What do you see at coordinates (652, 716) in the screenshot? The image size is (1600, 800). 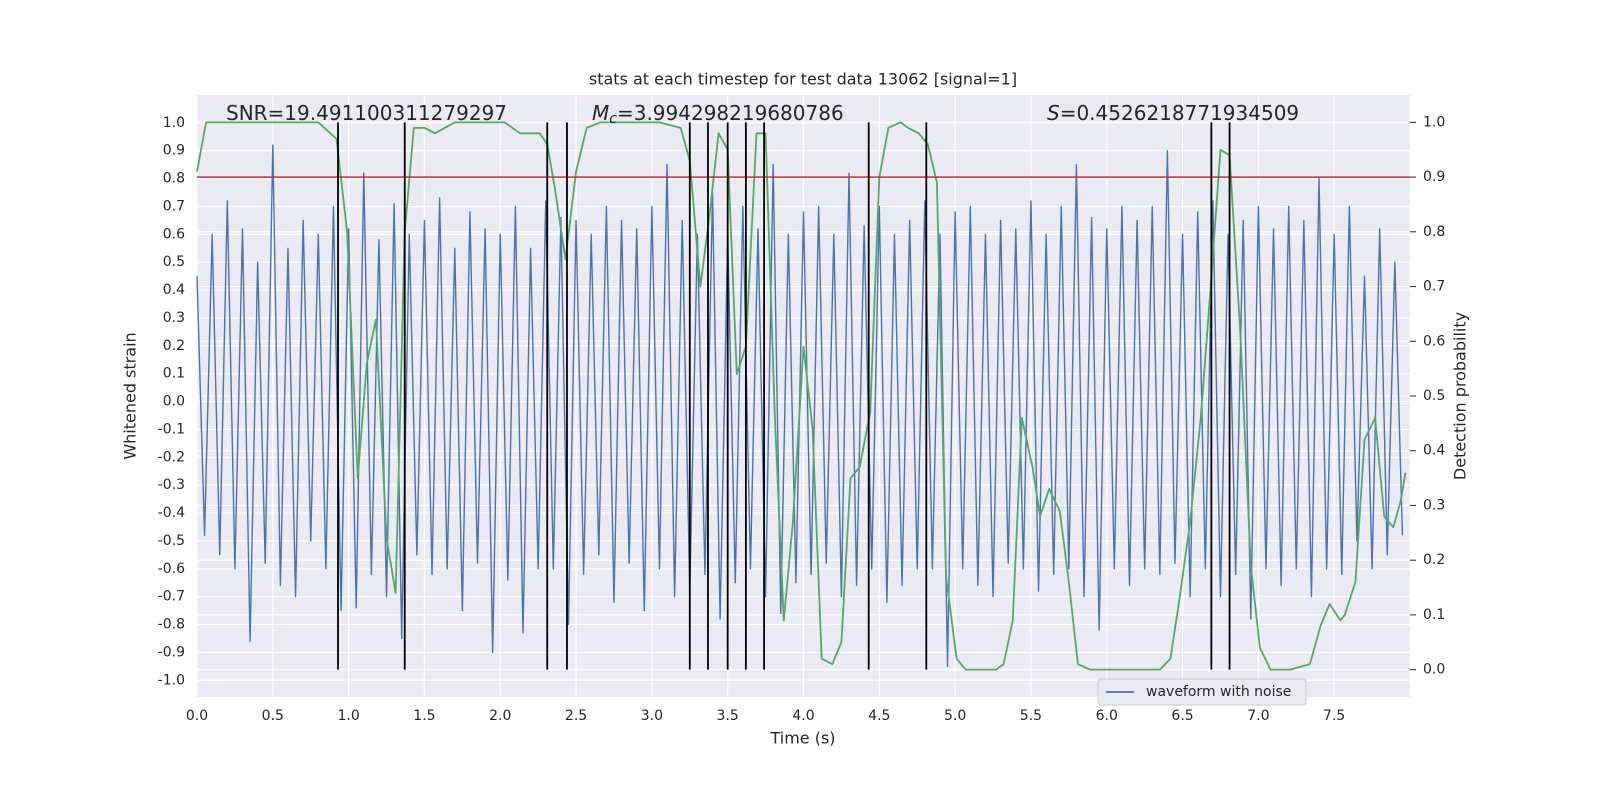 I see `x-tick-label: 3.0` at bounding box center [652, 716].